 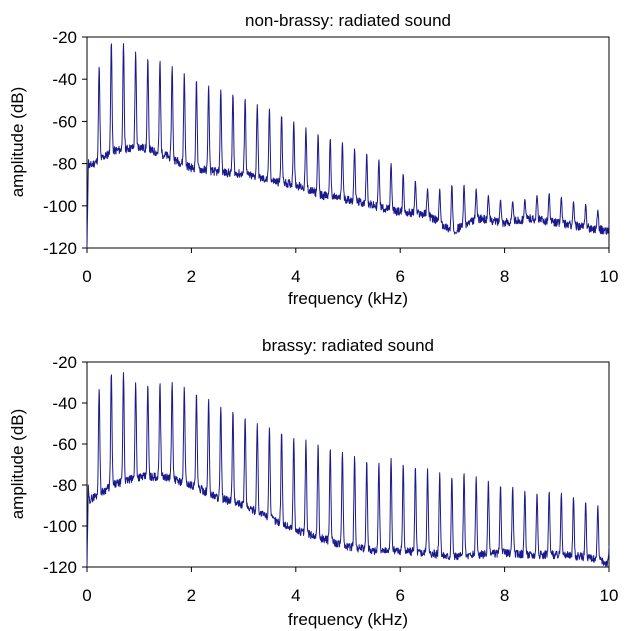 I want to click on chart-title: brassy: radiated sound, so click(x=348, y=345).